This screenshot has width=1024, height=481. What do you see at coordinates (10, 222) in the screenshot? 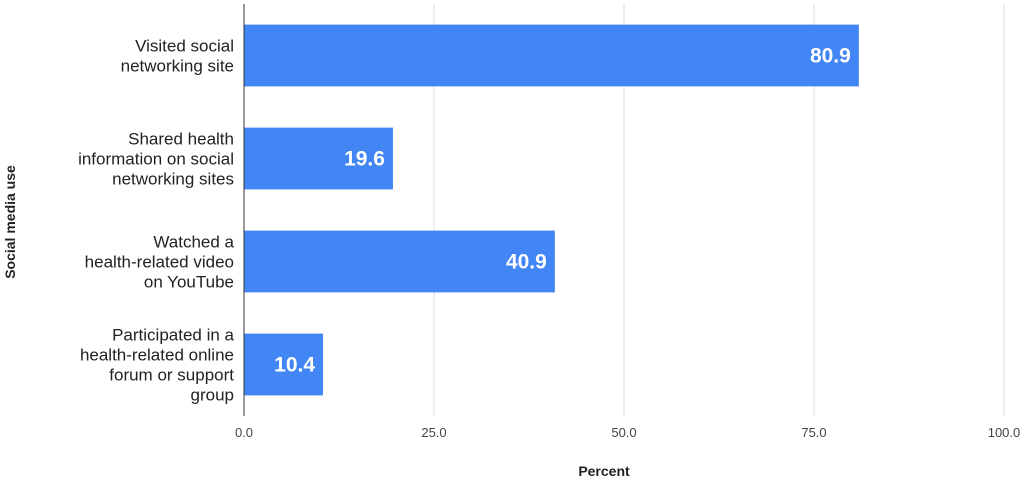
I see `y-axis-title: Social media use` at bounding box center [10, 222].